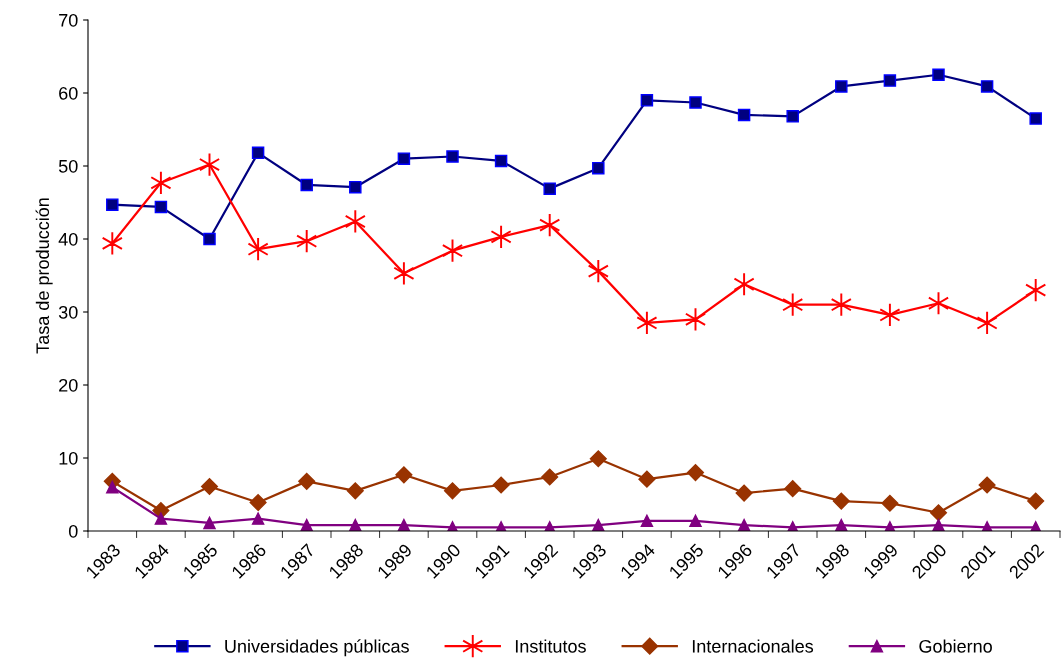  Describe the element at coordinates (44, 276) in the screenshot. I see `y-axis-title: Tasa de producción` at that location.